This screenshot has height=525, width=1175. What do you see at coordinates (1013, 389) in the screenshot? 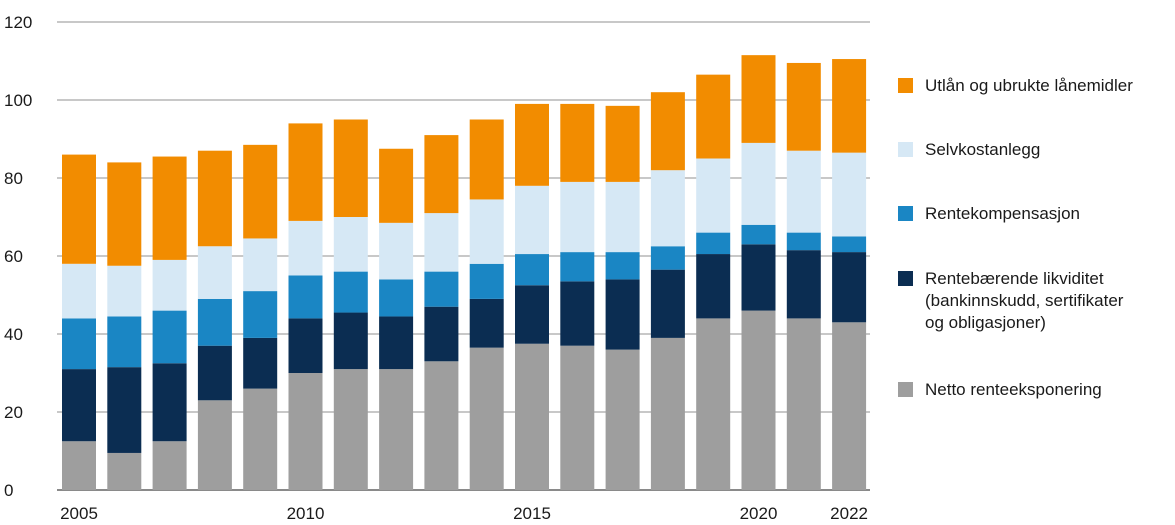
I see `legend-label: Netto renteeksponering` at bounding box center [1013, 389].